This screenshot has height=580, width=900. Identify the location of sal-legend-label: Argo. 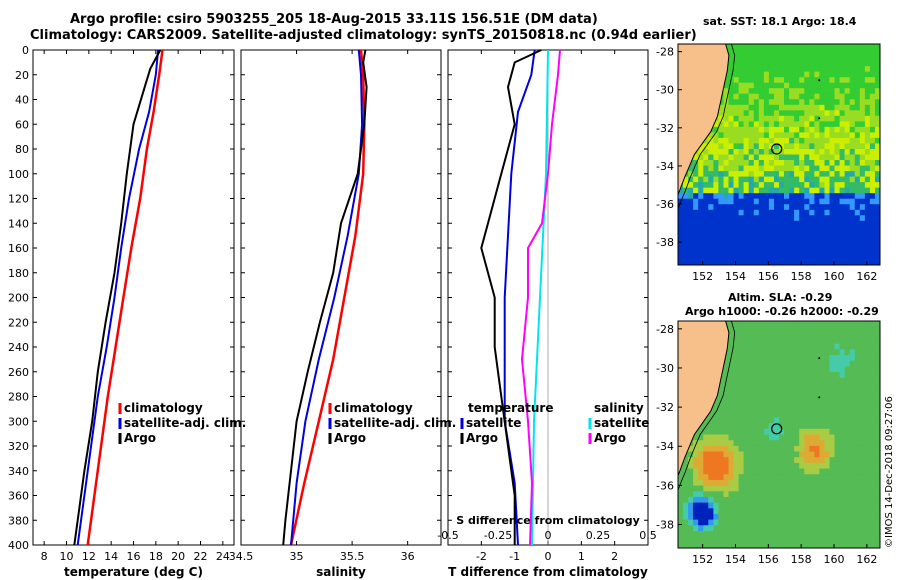
(350, 438).